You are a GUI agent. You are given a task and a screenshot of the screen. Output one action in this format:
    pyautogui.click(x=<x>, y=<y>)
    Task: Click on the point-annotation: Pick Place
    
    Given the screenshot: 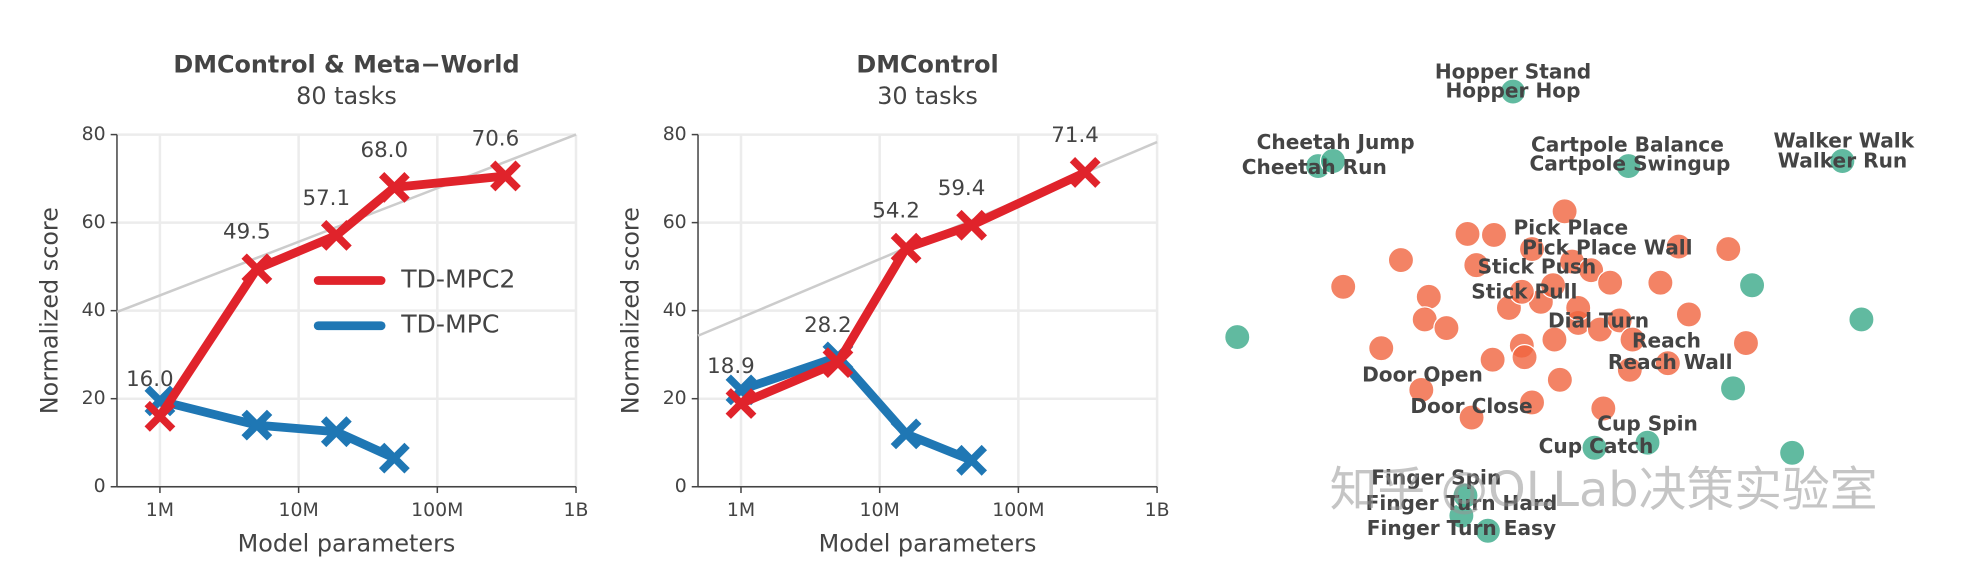 What is the action you would take?
    pyautogui.click(x=1571, y=227)
    